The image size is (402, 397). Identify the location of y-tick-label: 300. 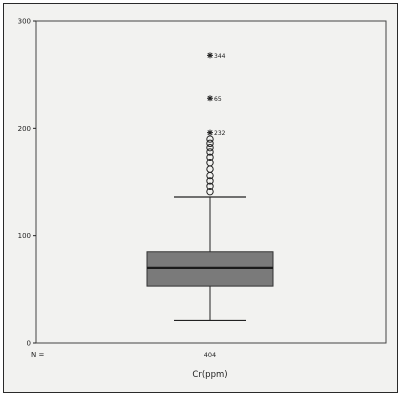
(24, 22).